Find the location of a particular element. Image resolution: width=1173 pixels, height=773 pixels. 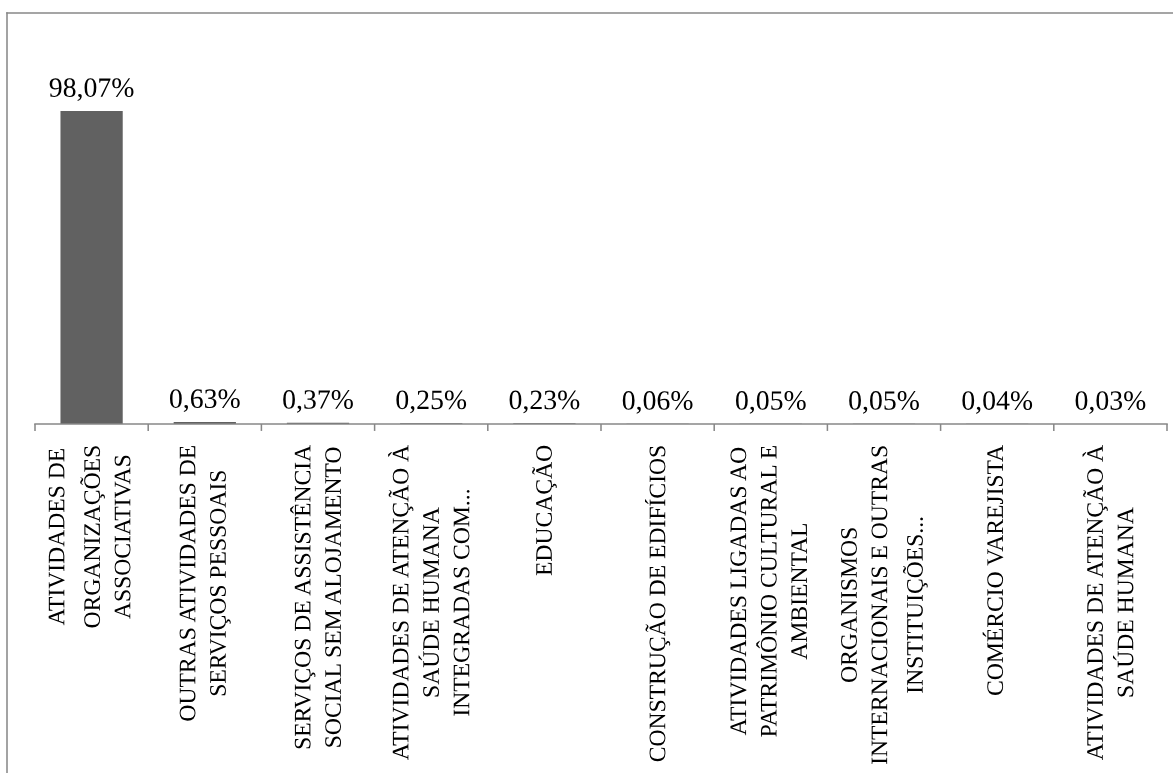

data-label: 0,23% is located at coordinates (544, 402).